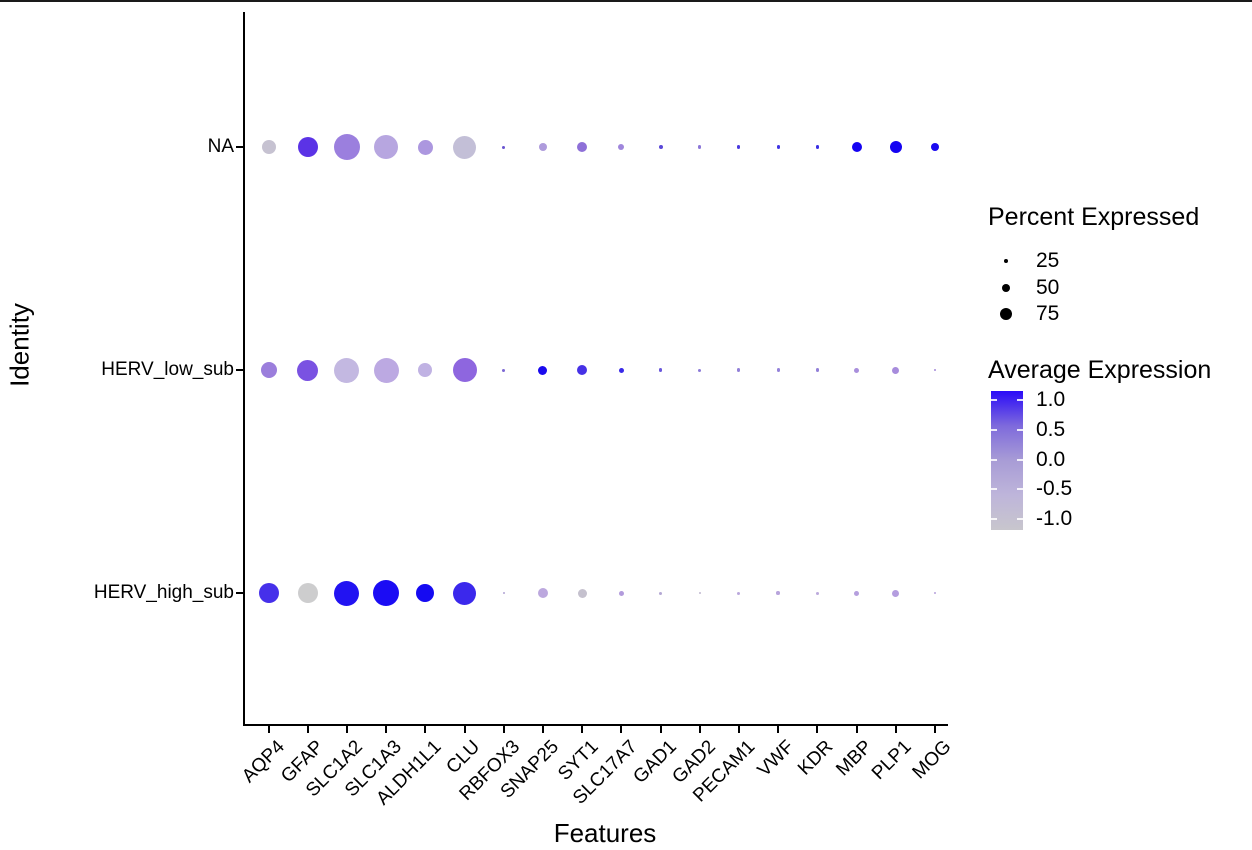 This screenshot has width=1252, height=850. Describe the element at coordinates (1094, 217) in the screenshot. I see `size-legend-title: Percent Expressed` at that location.